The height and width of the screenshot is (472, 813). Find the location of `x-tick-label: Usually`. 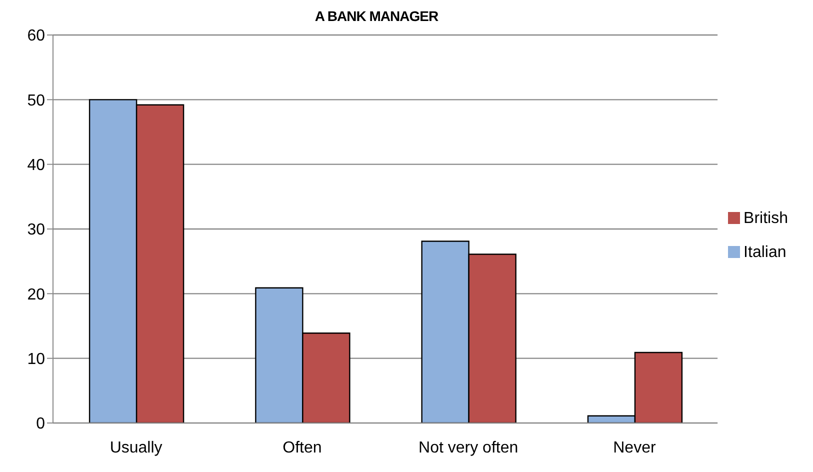

x-tick-label: Usually is located at coordinates (136, 447).